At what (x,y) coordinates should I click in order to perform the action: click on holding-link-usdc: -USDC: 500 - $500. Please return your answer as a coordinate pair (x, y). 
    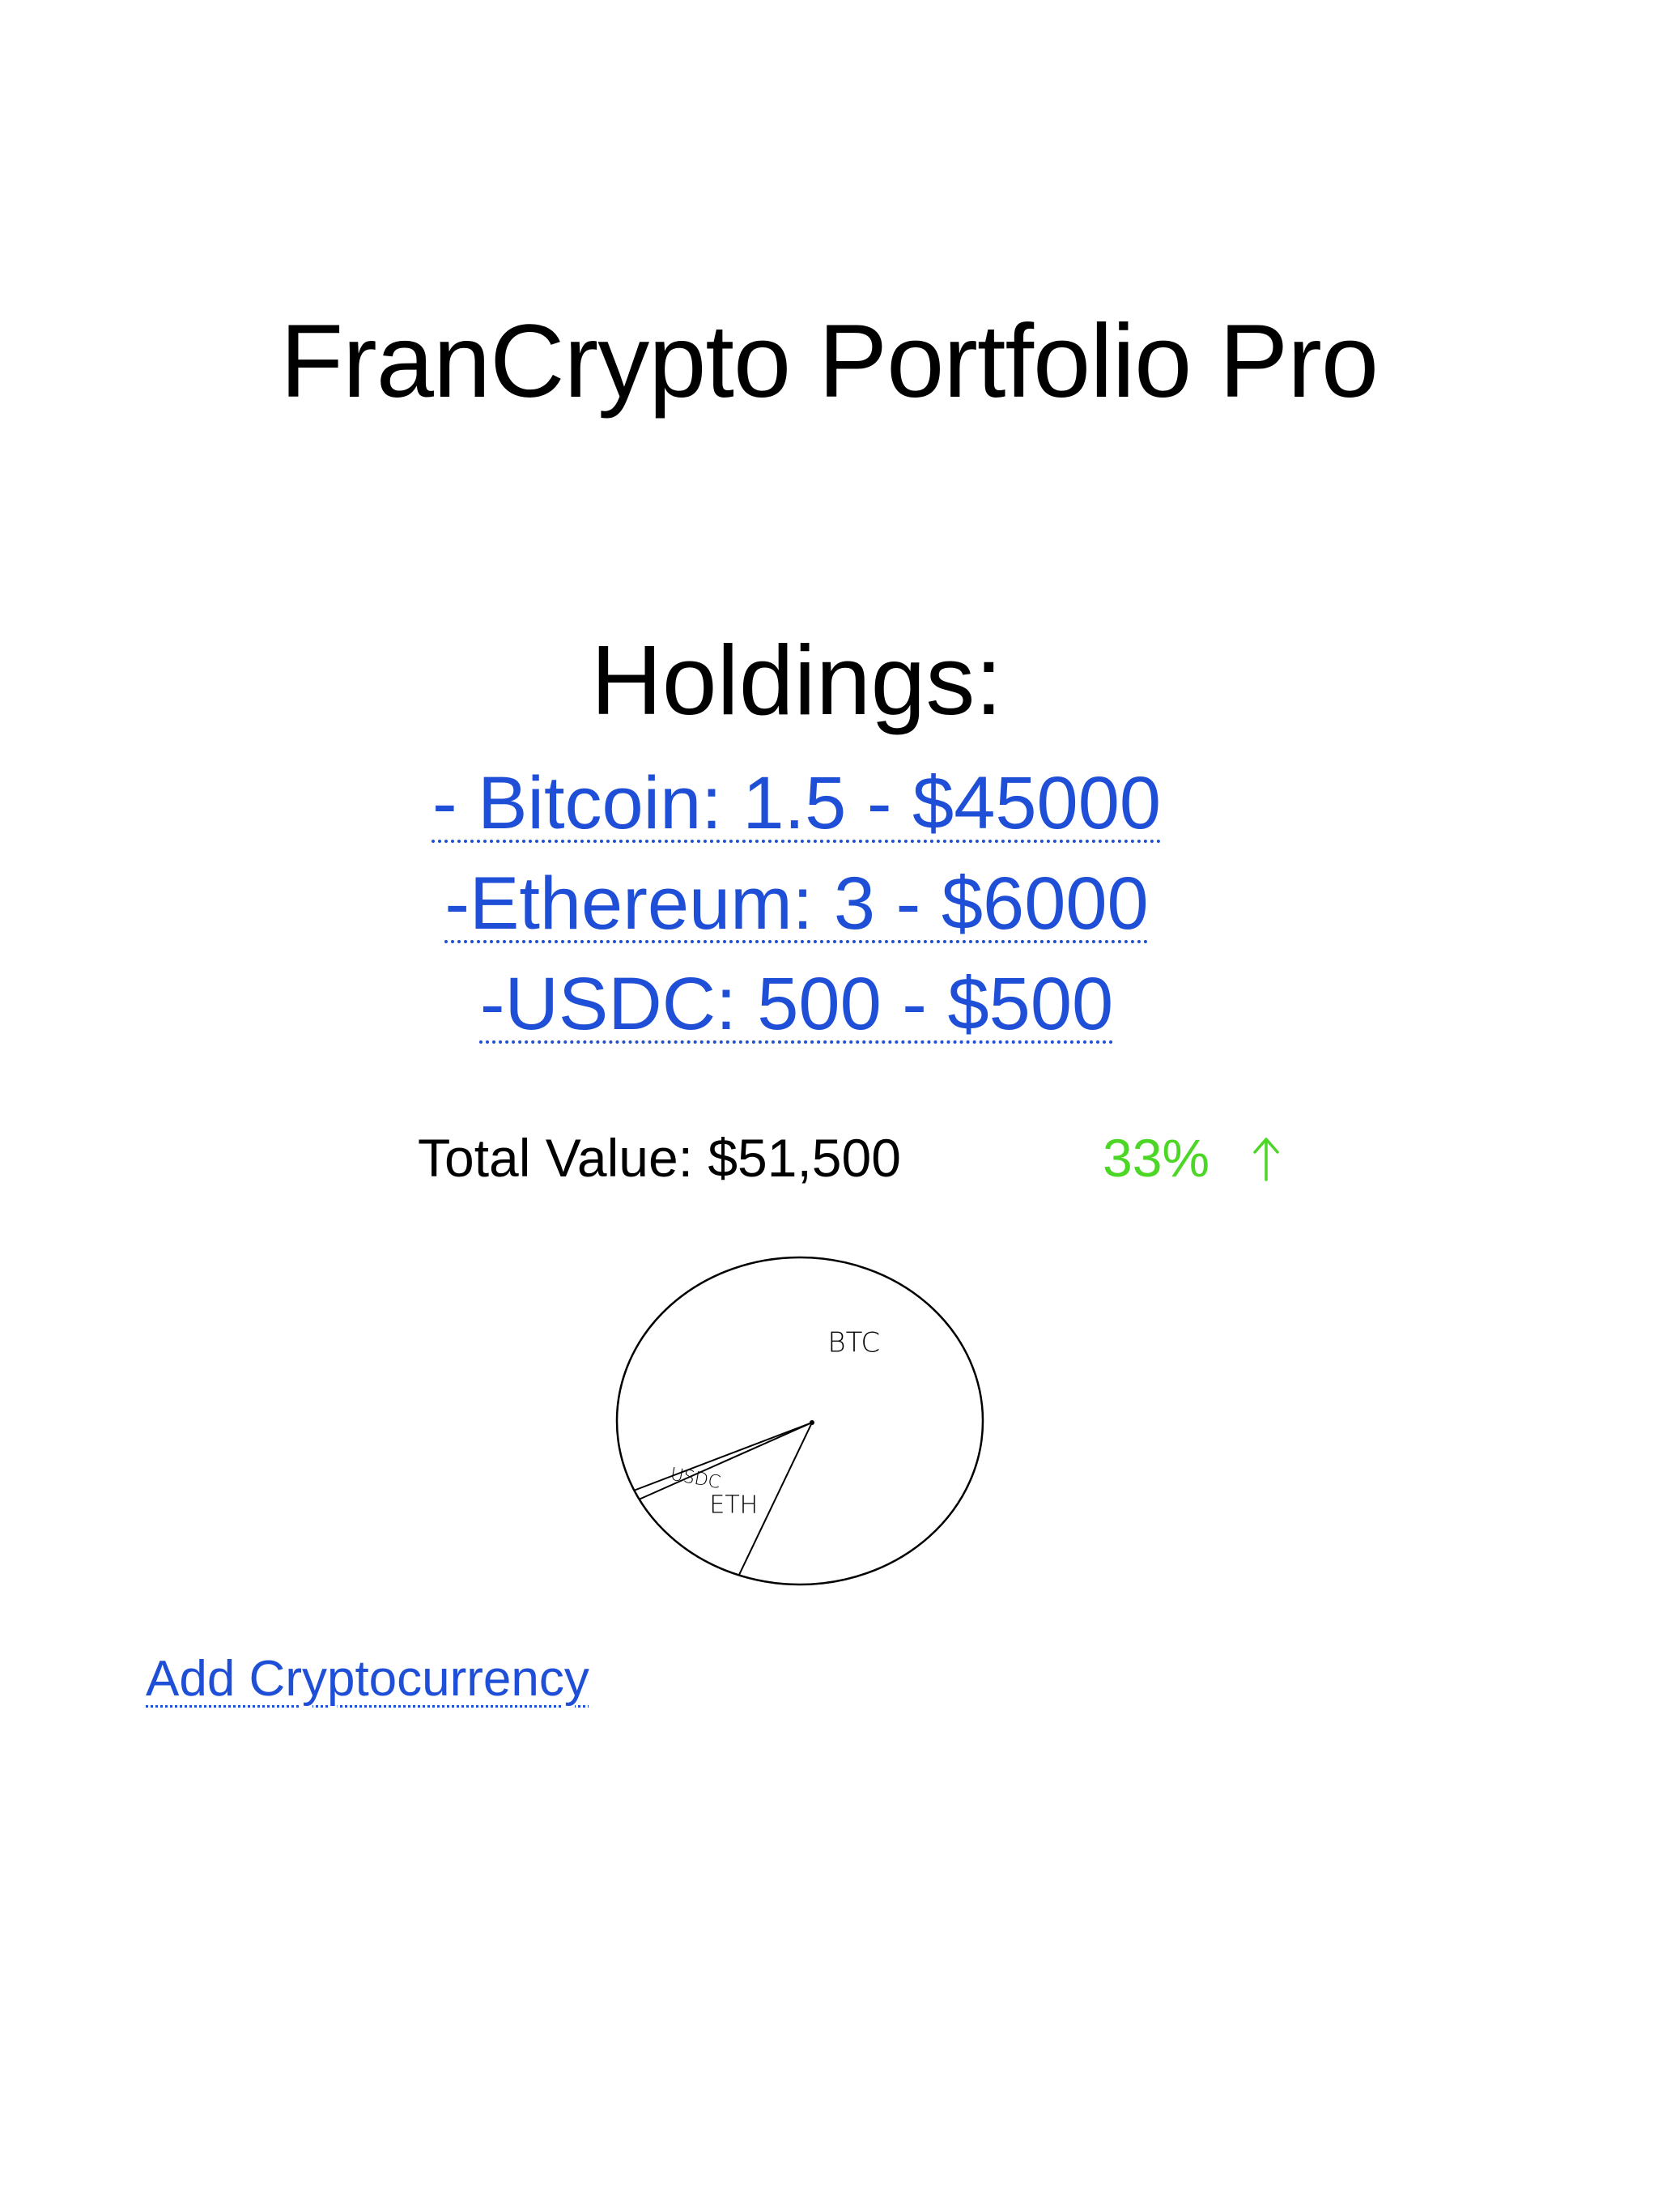
    Looking at the image, I should click on (796, 1004).